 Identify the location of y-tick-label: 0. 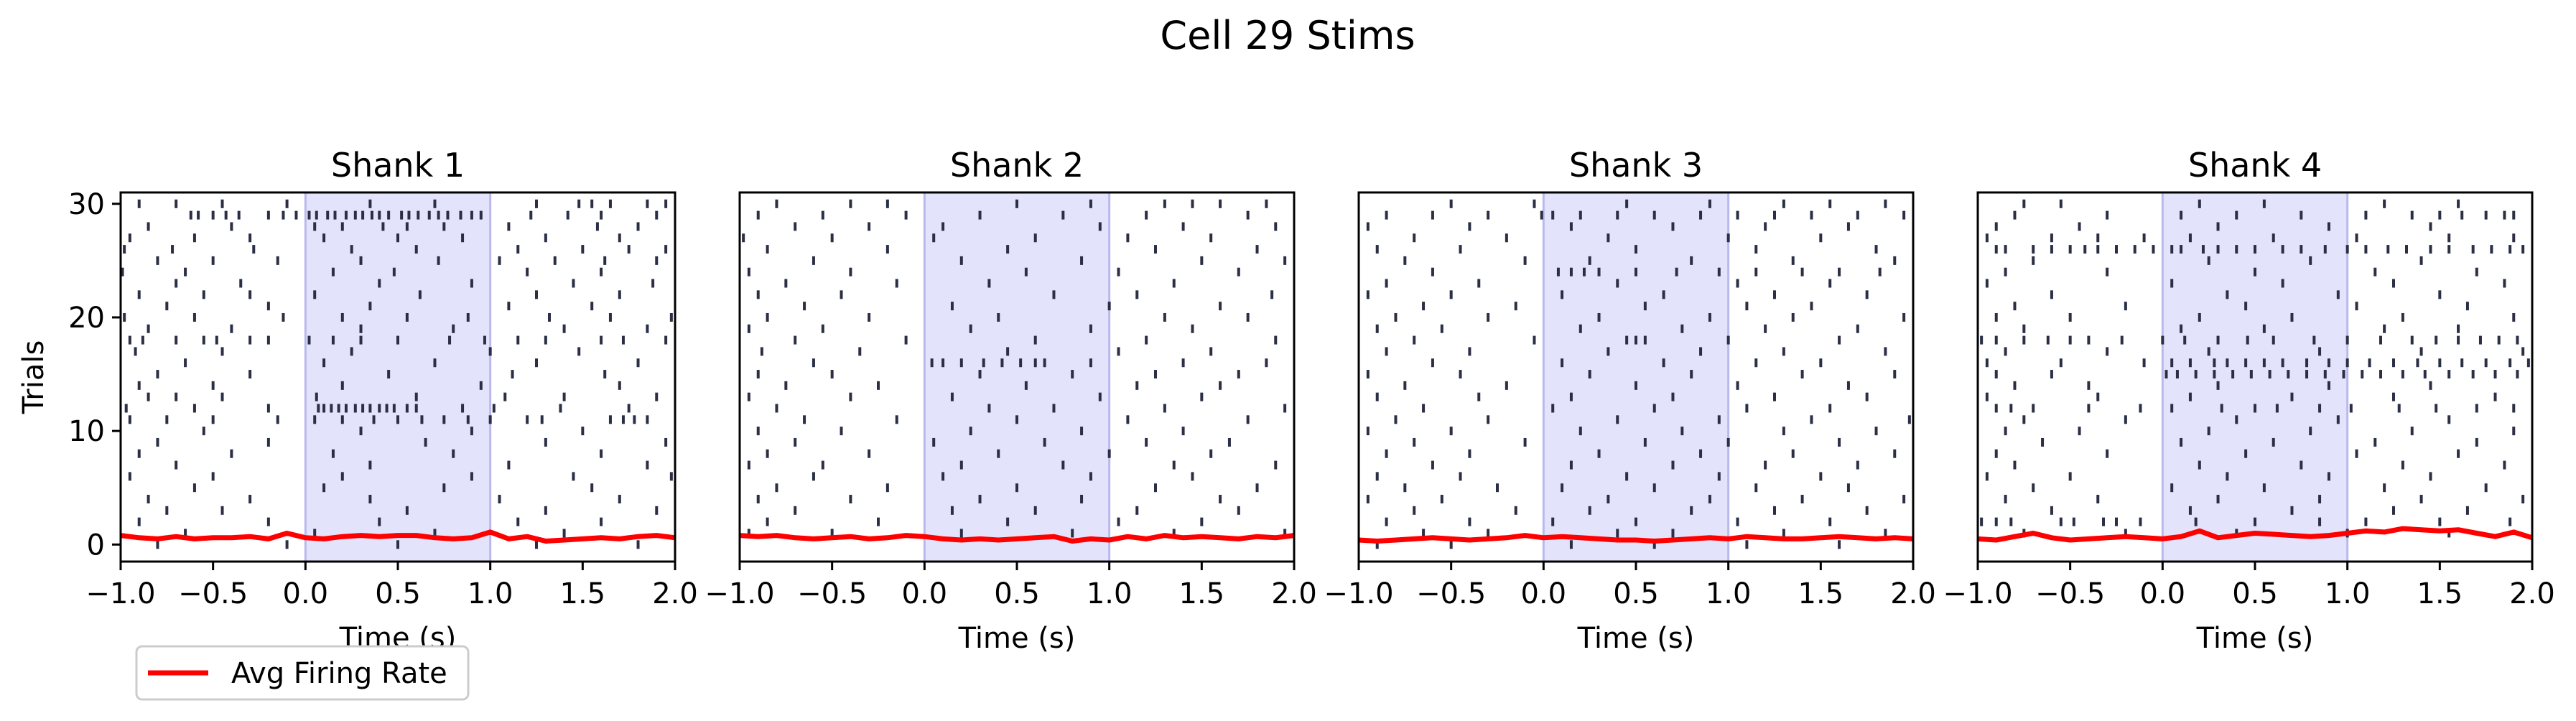
(96, 545).